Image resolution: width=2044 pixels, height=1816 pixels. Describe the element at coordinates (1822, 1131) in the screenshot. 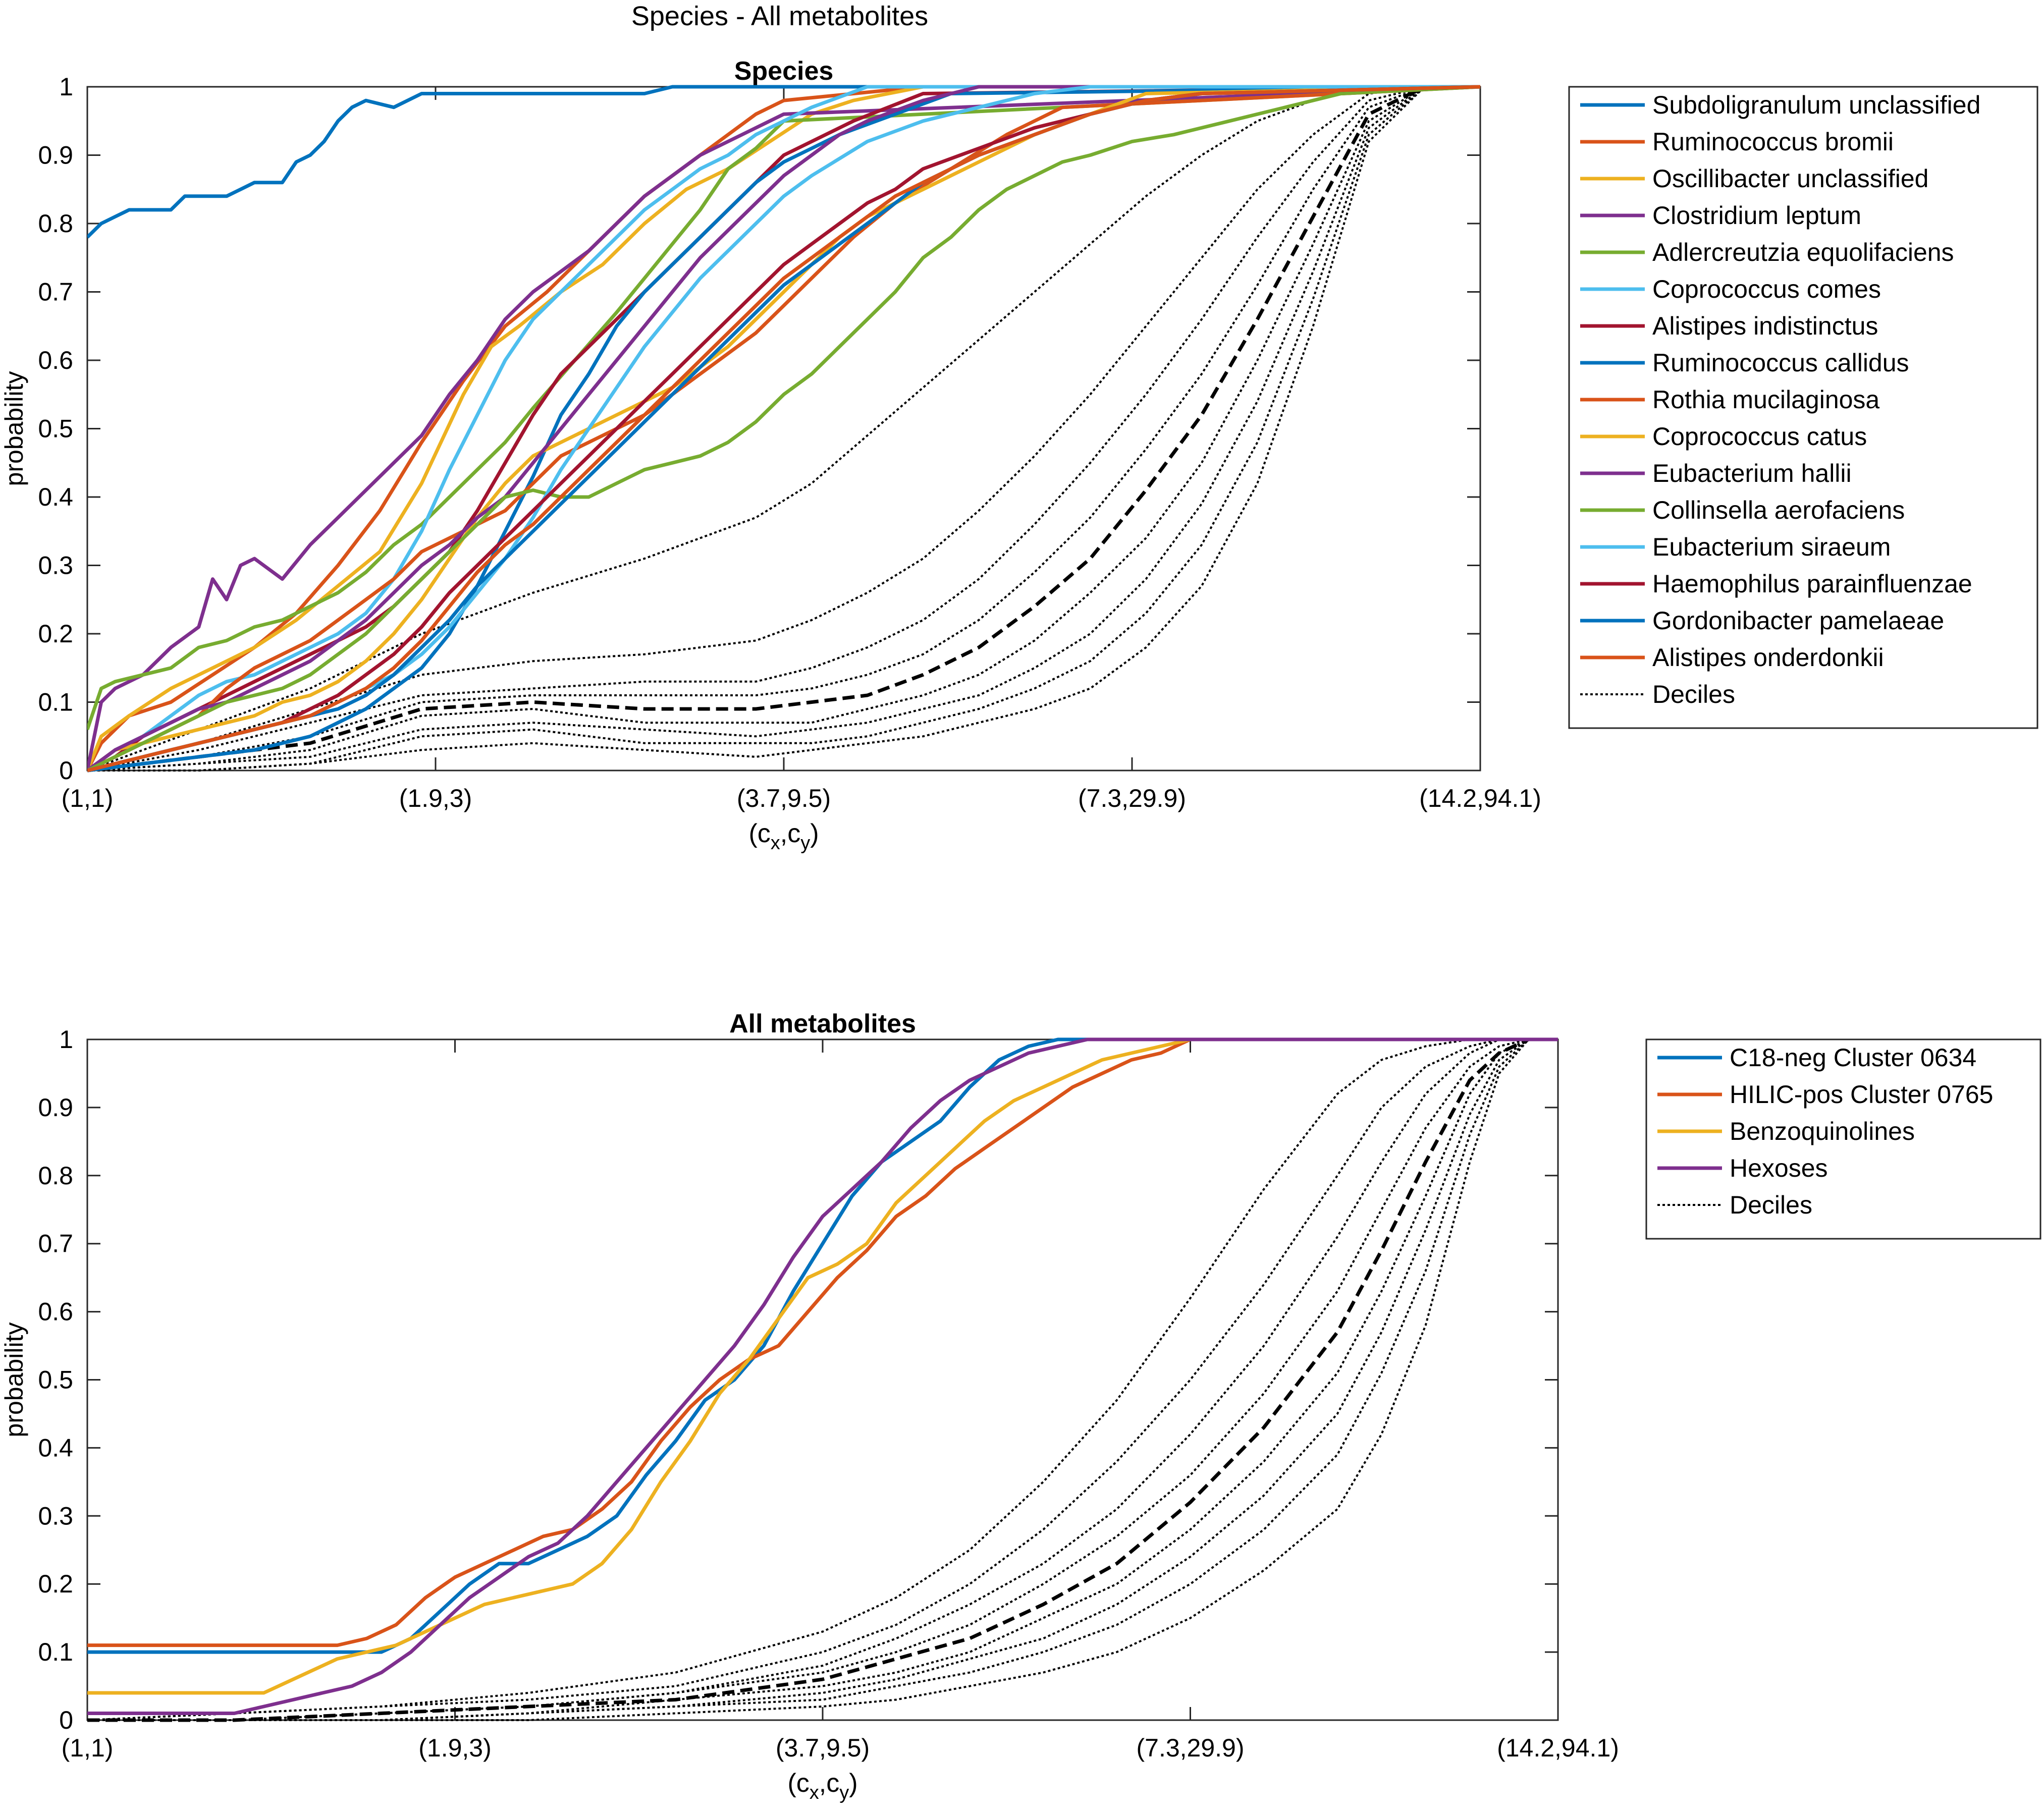

I see `legend-label: Benzoquinolines` at that location.